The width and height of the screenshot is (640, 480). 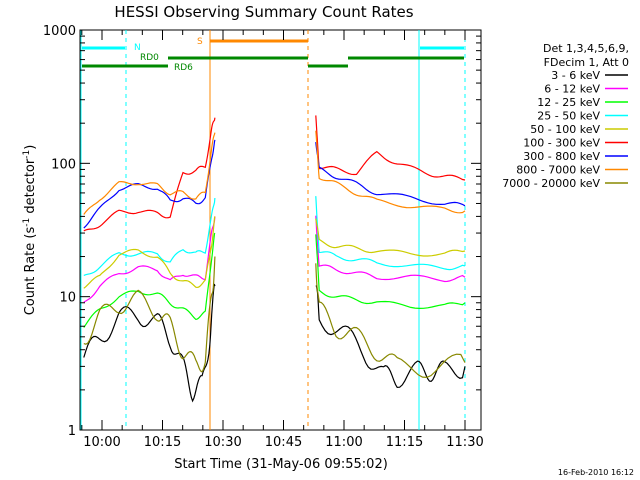 I want to click on y-tick-label-3: 1000, so click(x=59, y=31).